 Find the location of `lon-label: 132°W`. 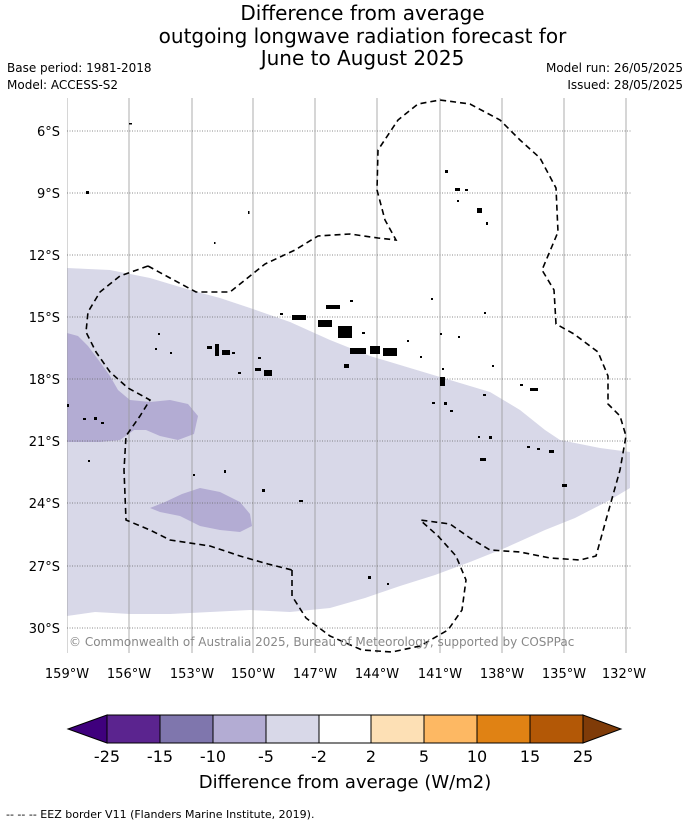

lon-label: 132°W is located at coordinates (624, 674).